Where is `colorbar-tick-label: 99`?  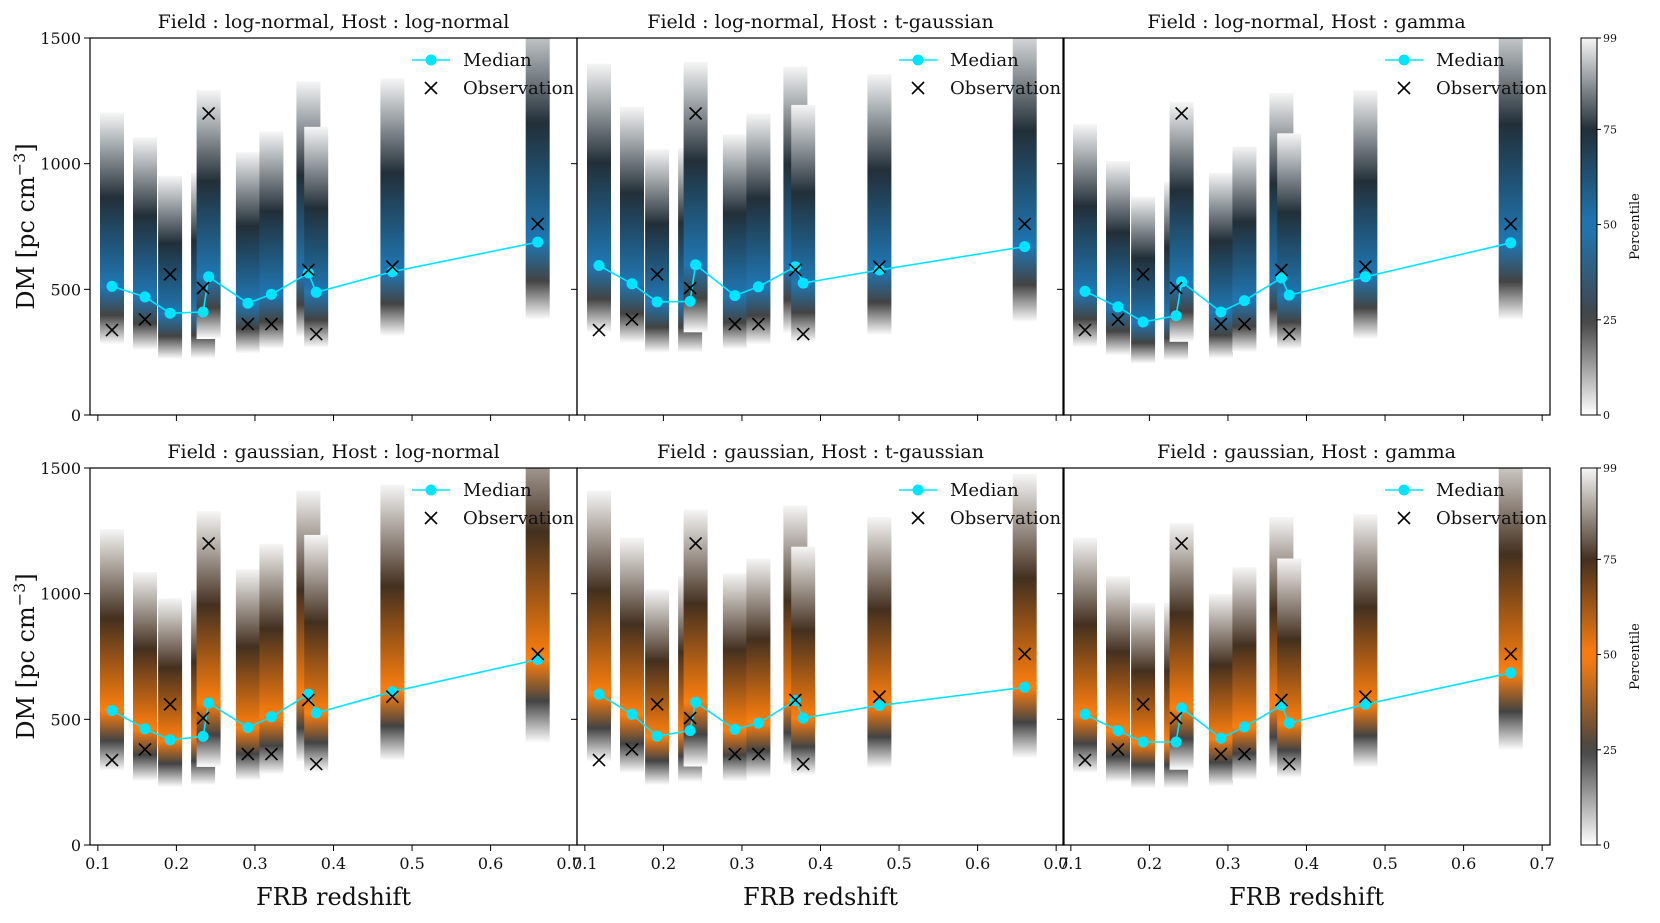
colorbar-tick-label: 99 is located at coordinates (1610, 38).